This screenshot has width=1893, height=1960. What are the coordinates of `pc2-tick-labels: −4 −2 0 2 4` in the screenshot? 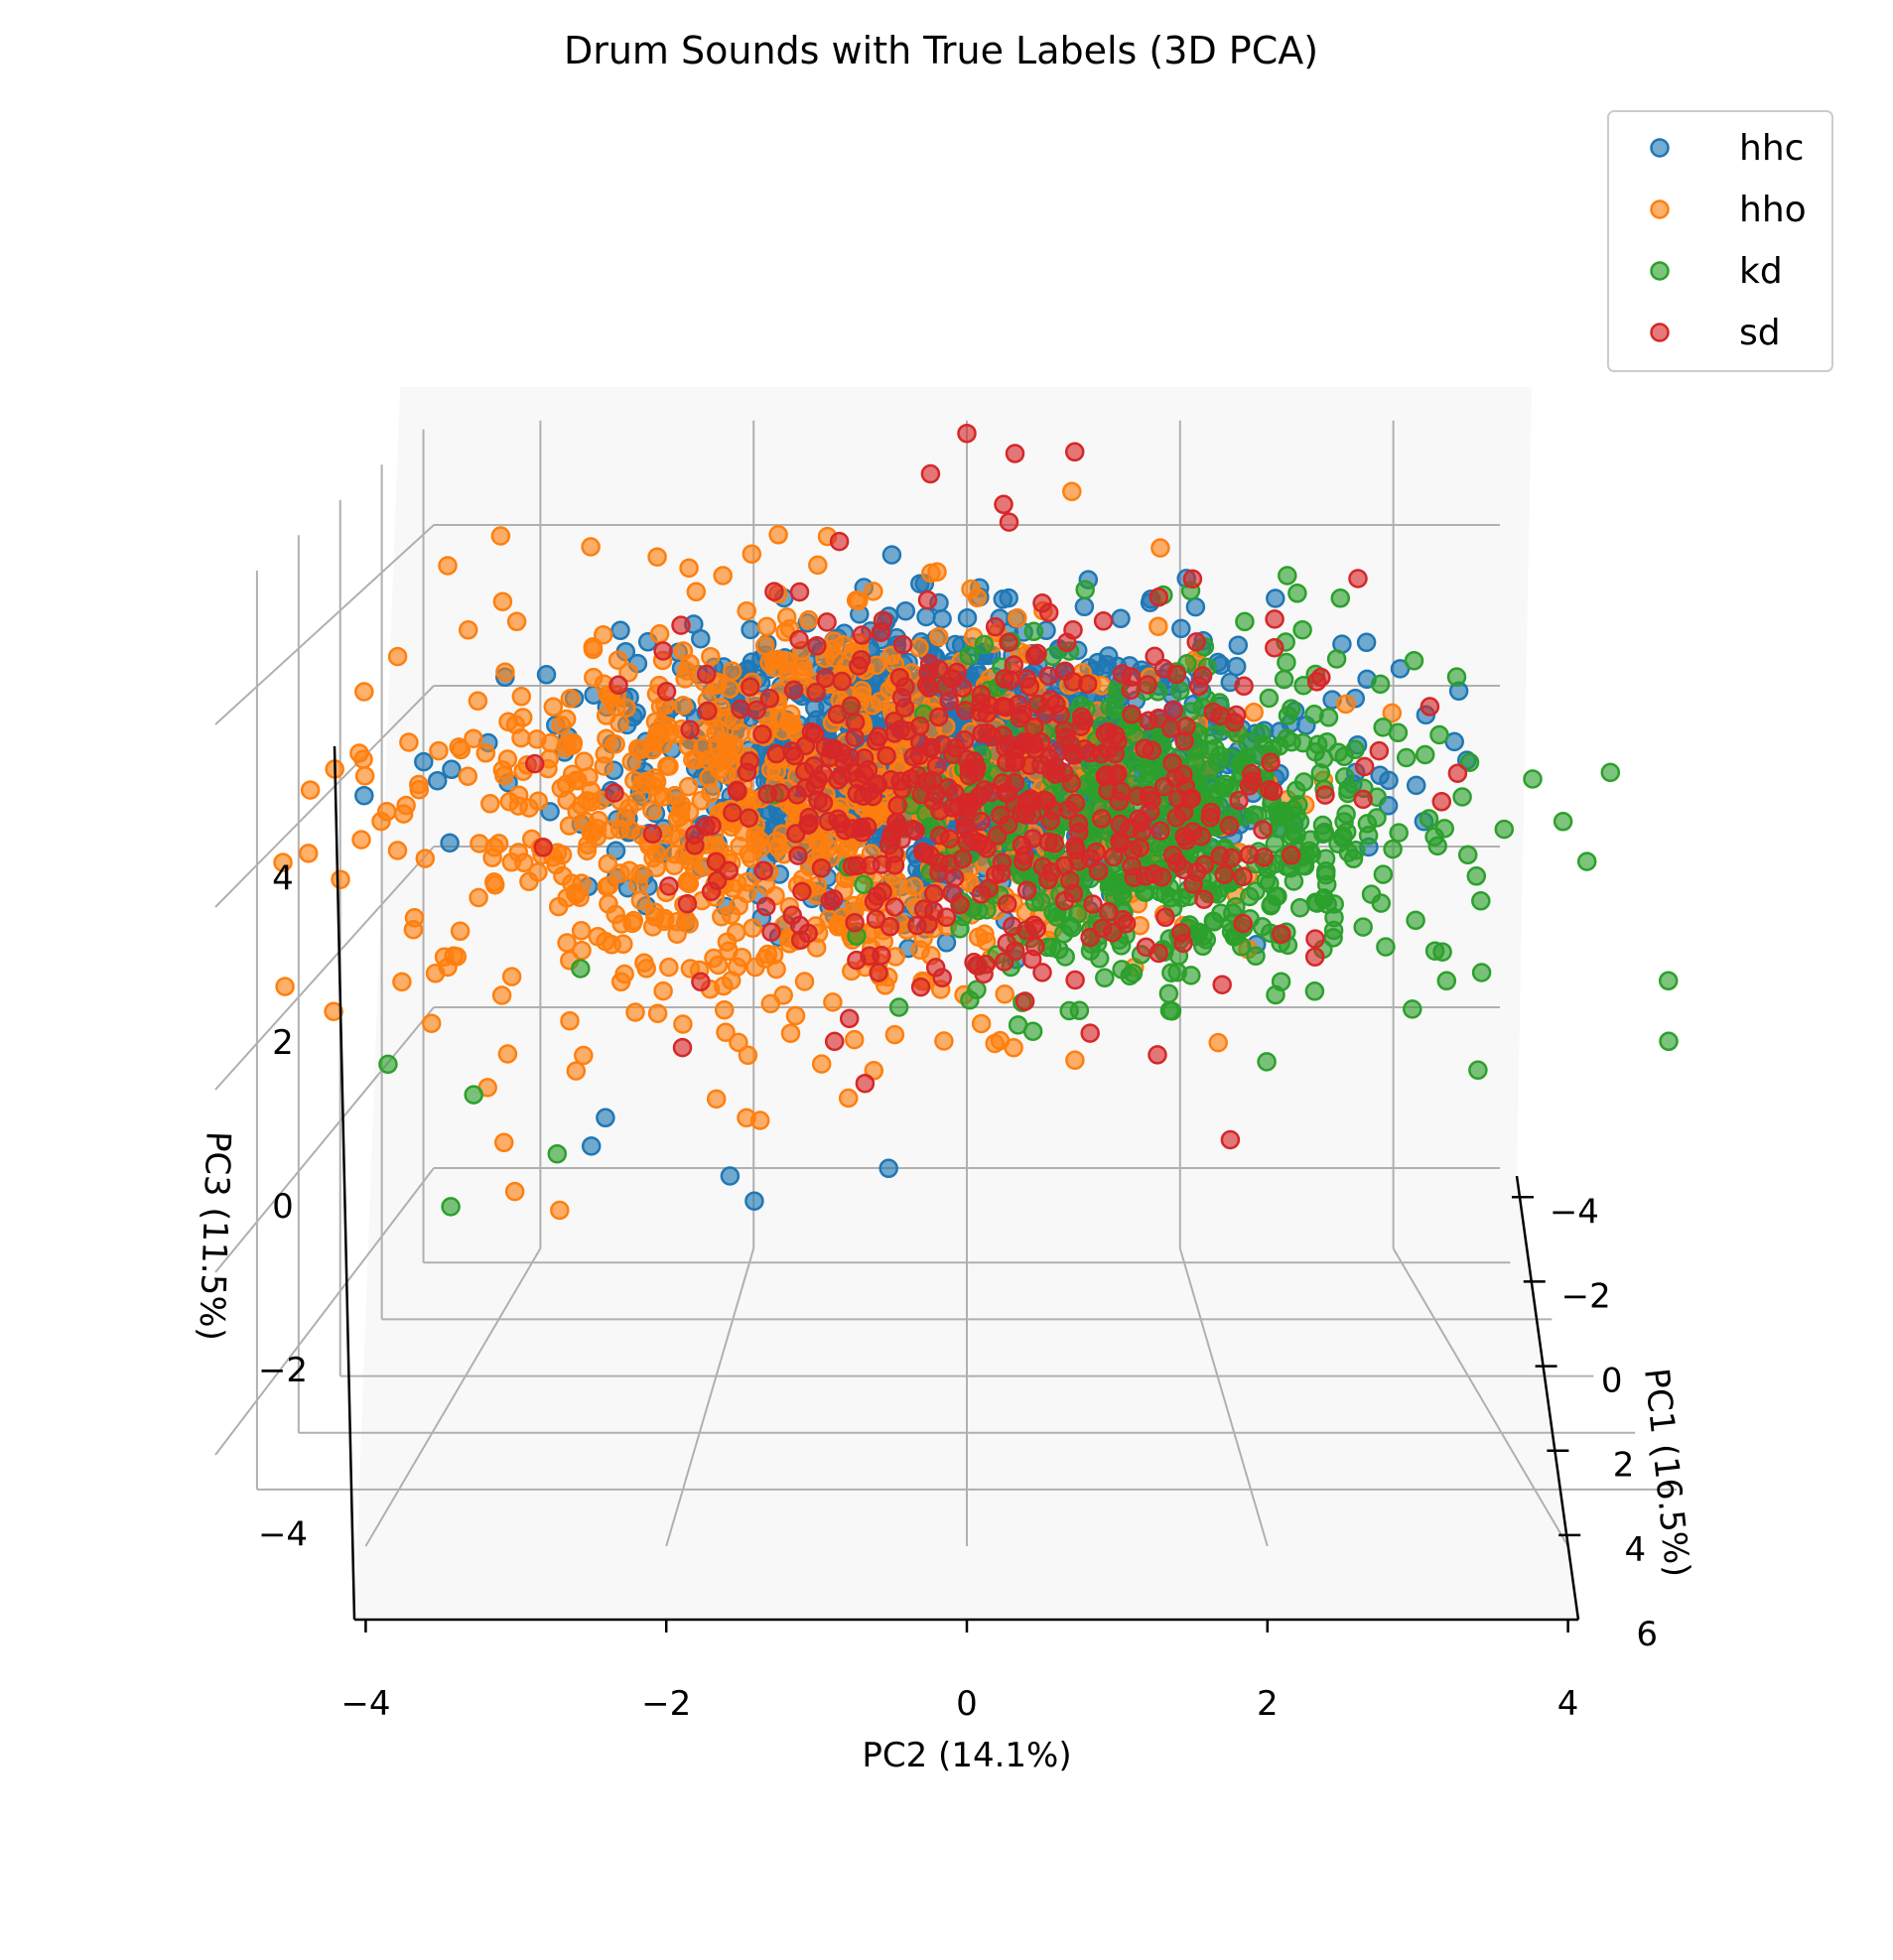 It's located at (959, 1672).